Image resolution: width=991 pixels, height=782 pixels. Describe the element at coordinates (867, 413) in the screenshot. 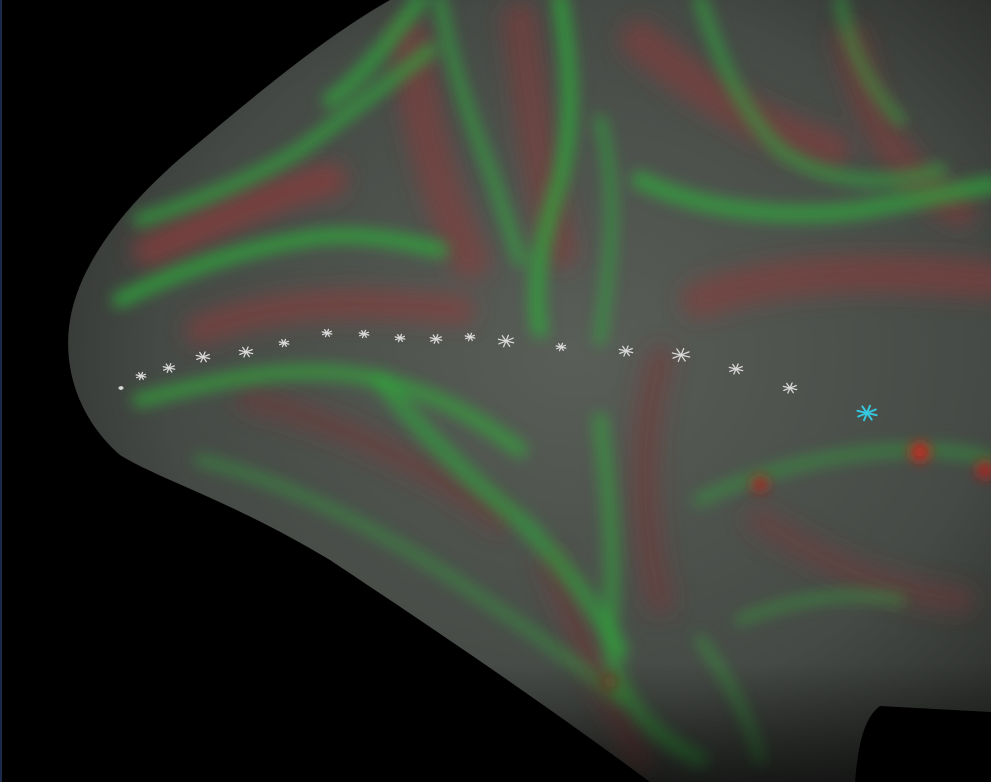

I see `active-marker-asterisk-icon` at that location.